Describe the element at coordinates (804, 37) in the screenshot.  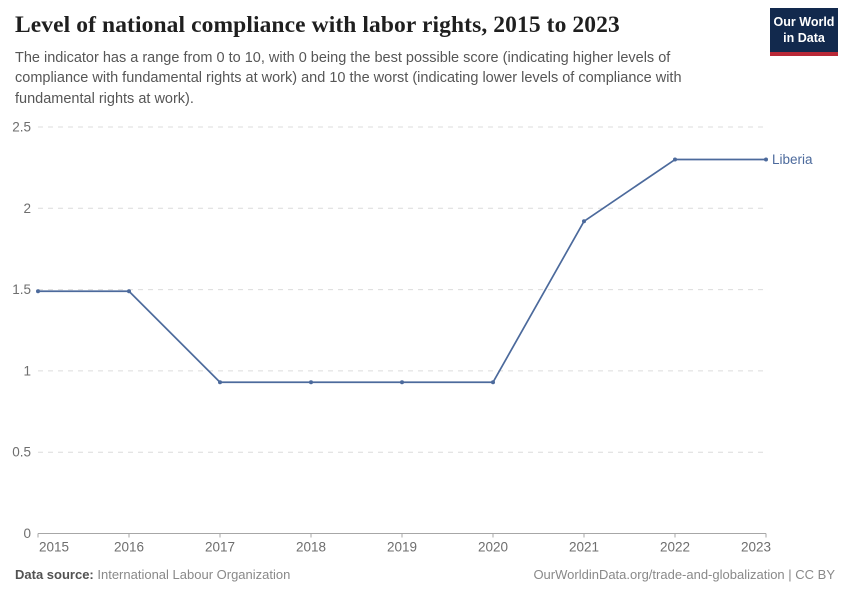
I see `owid-logo-line2: in Data` at that location.